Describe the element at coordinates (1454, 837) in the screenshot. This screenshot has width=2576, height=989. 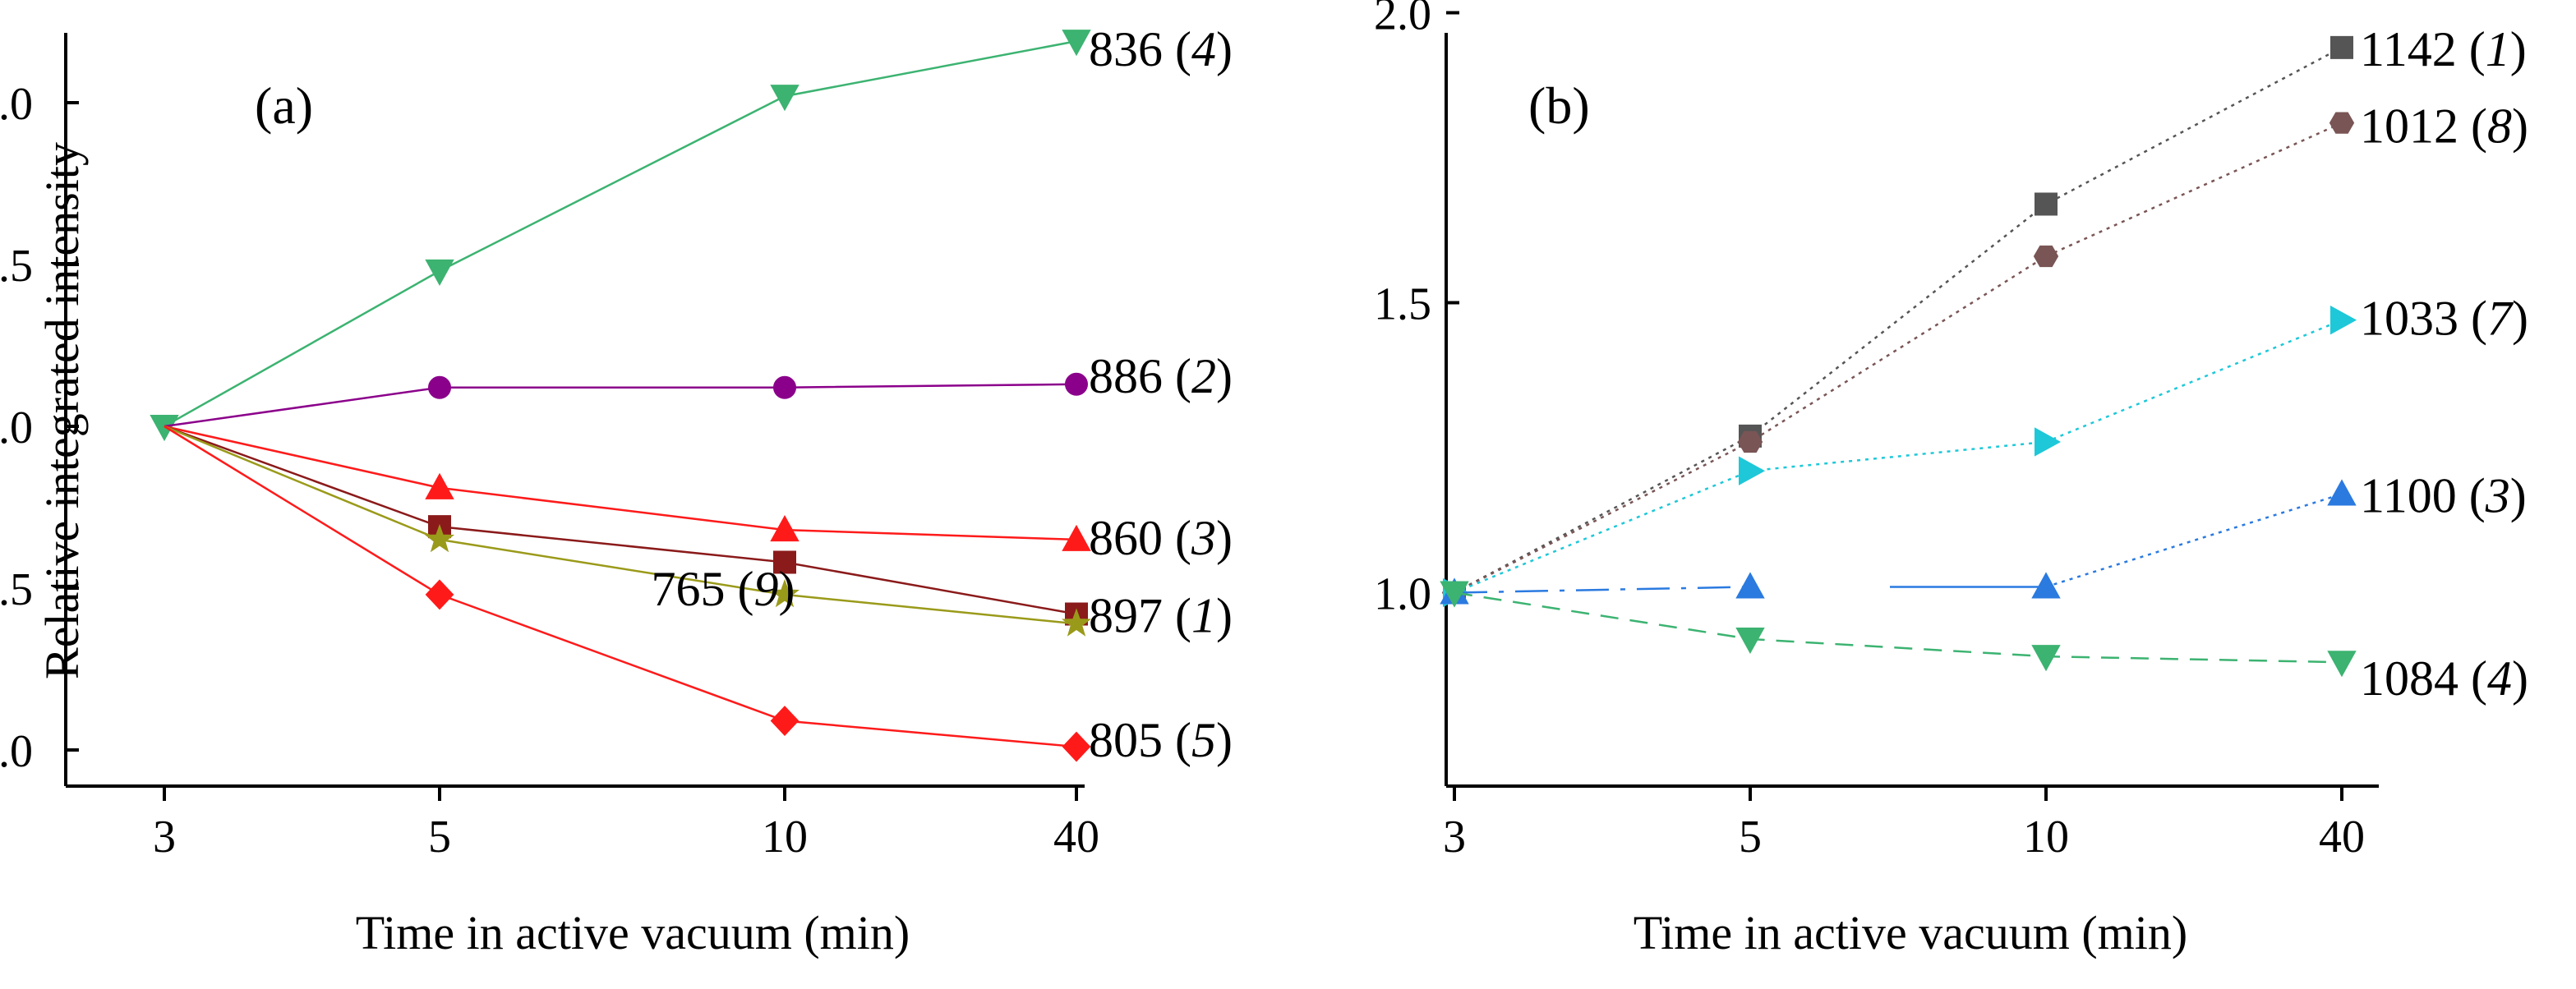
I see `panel-b-x-tick-label-3: 3` at that location.